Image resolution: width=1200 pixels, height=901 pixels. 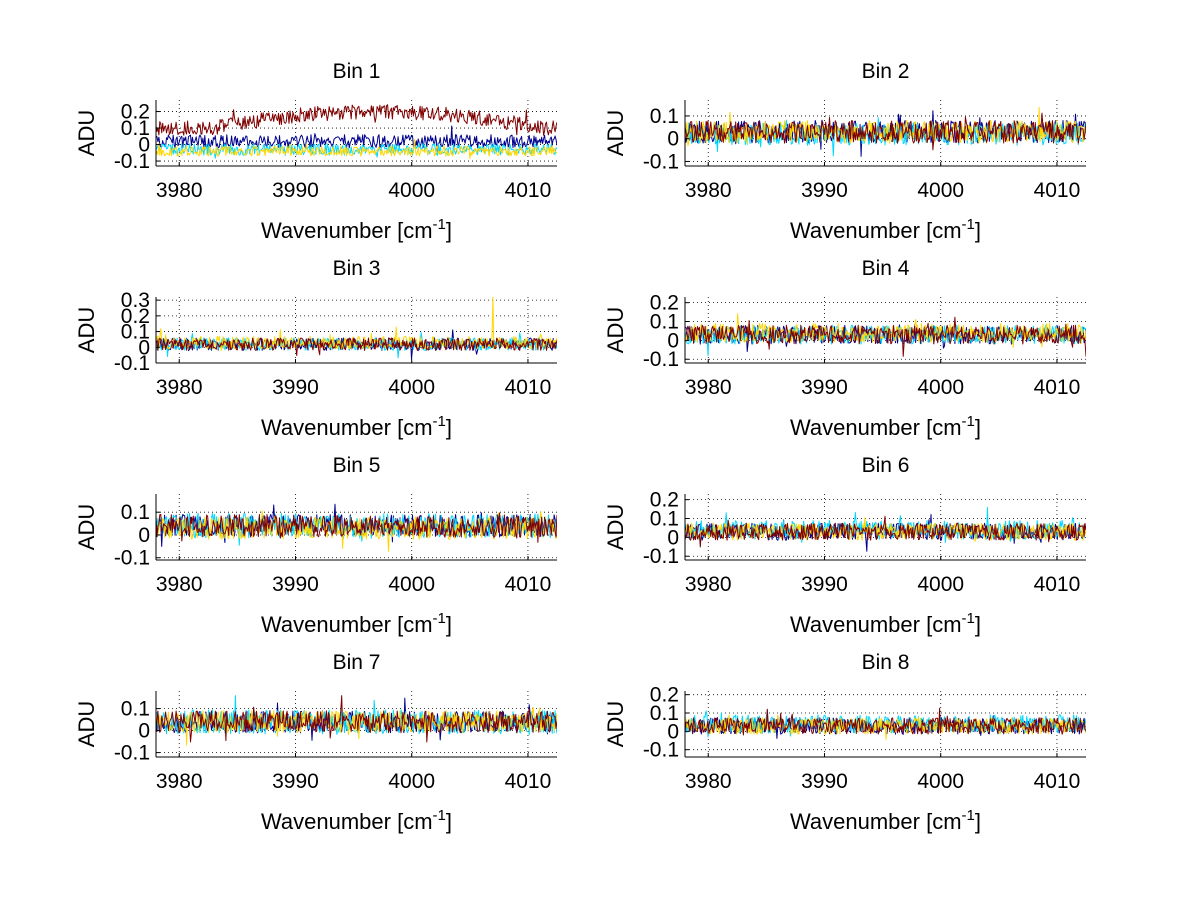 What do you see at coordinates (135, 300) in the screenshot?
I see `y-tick-label: 0.3` at bounding box center [135, 300].